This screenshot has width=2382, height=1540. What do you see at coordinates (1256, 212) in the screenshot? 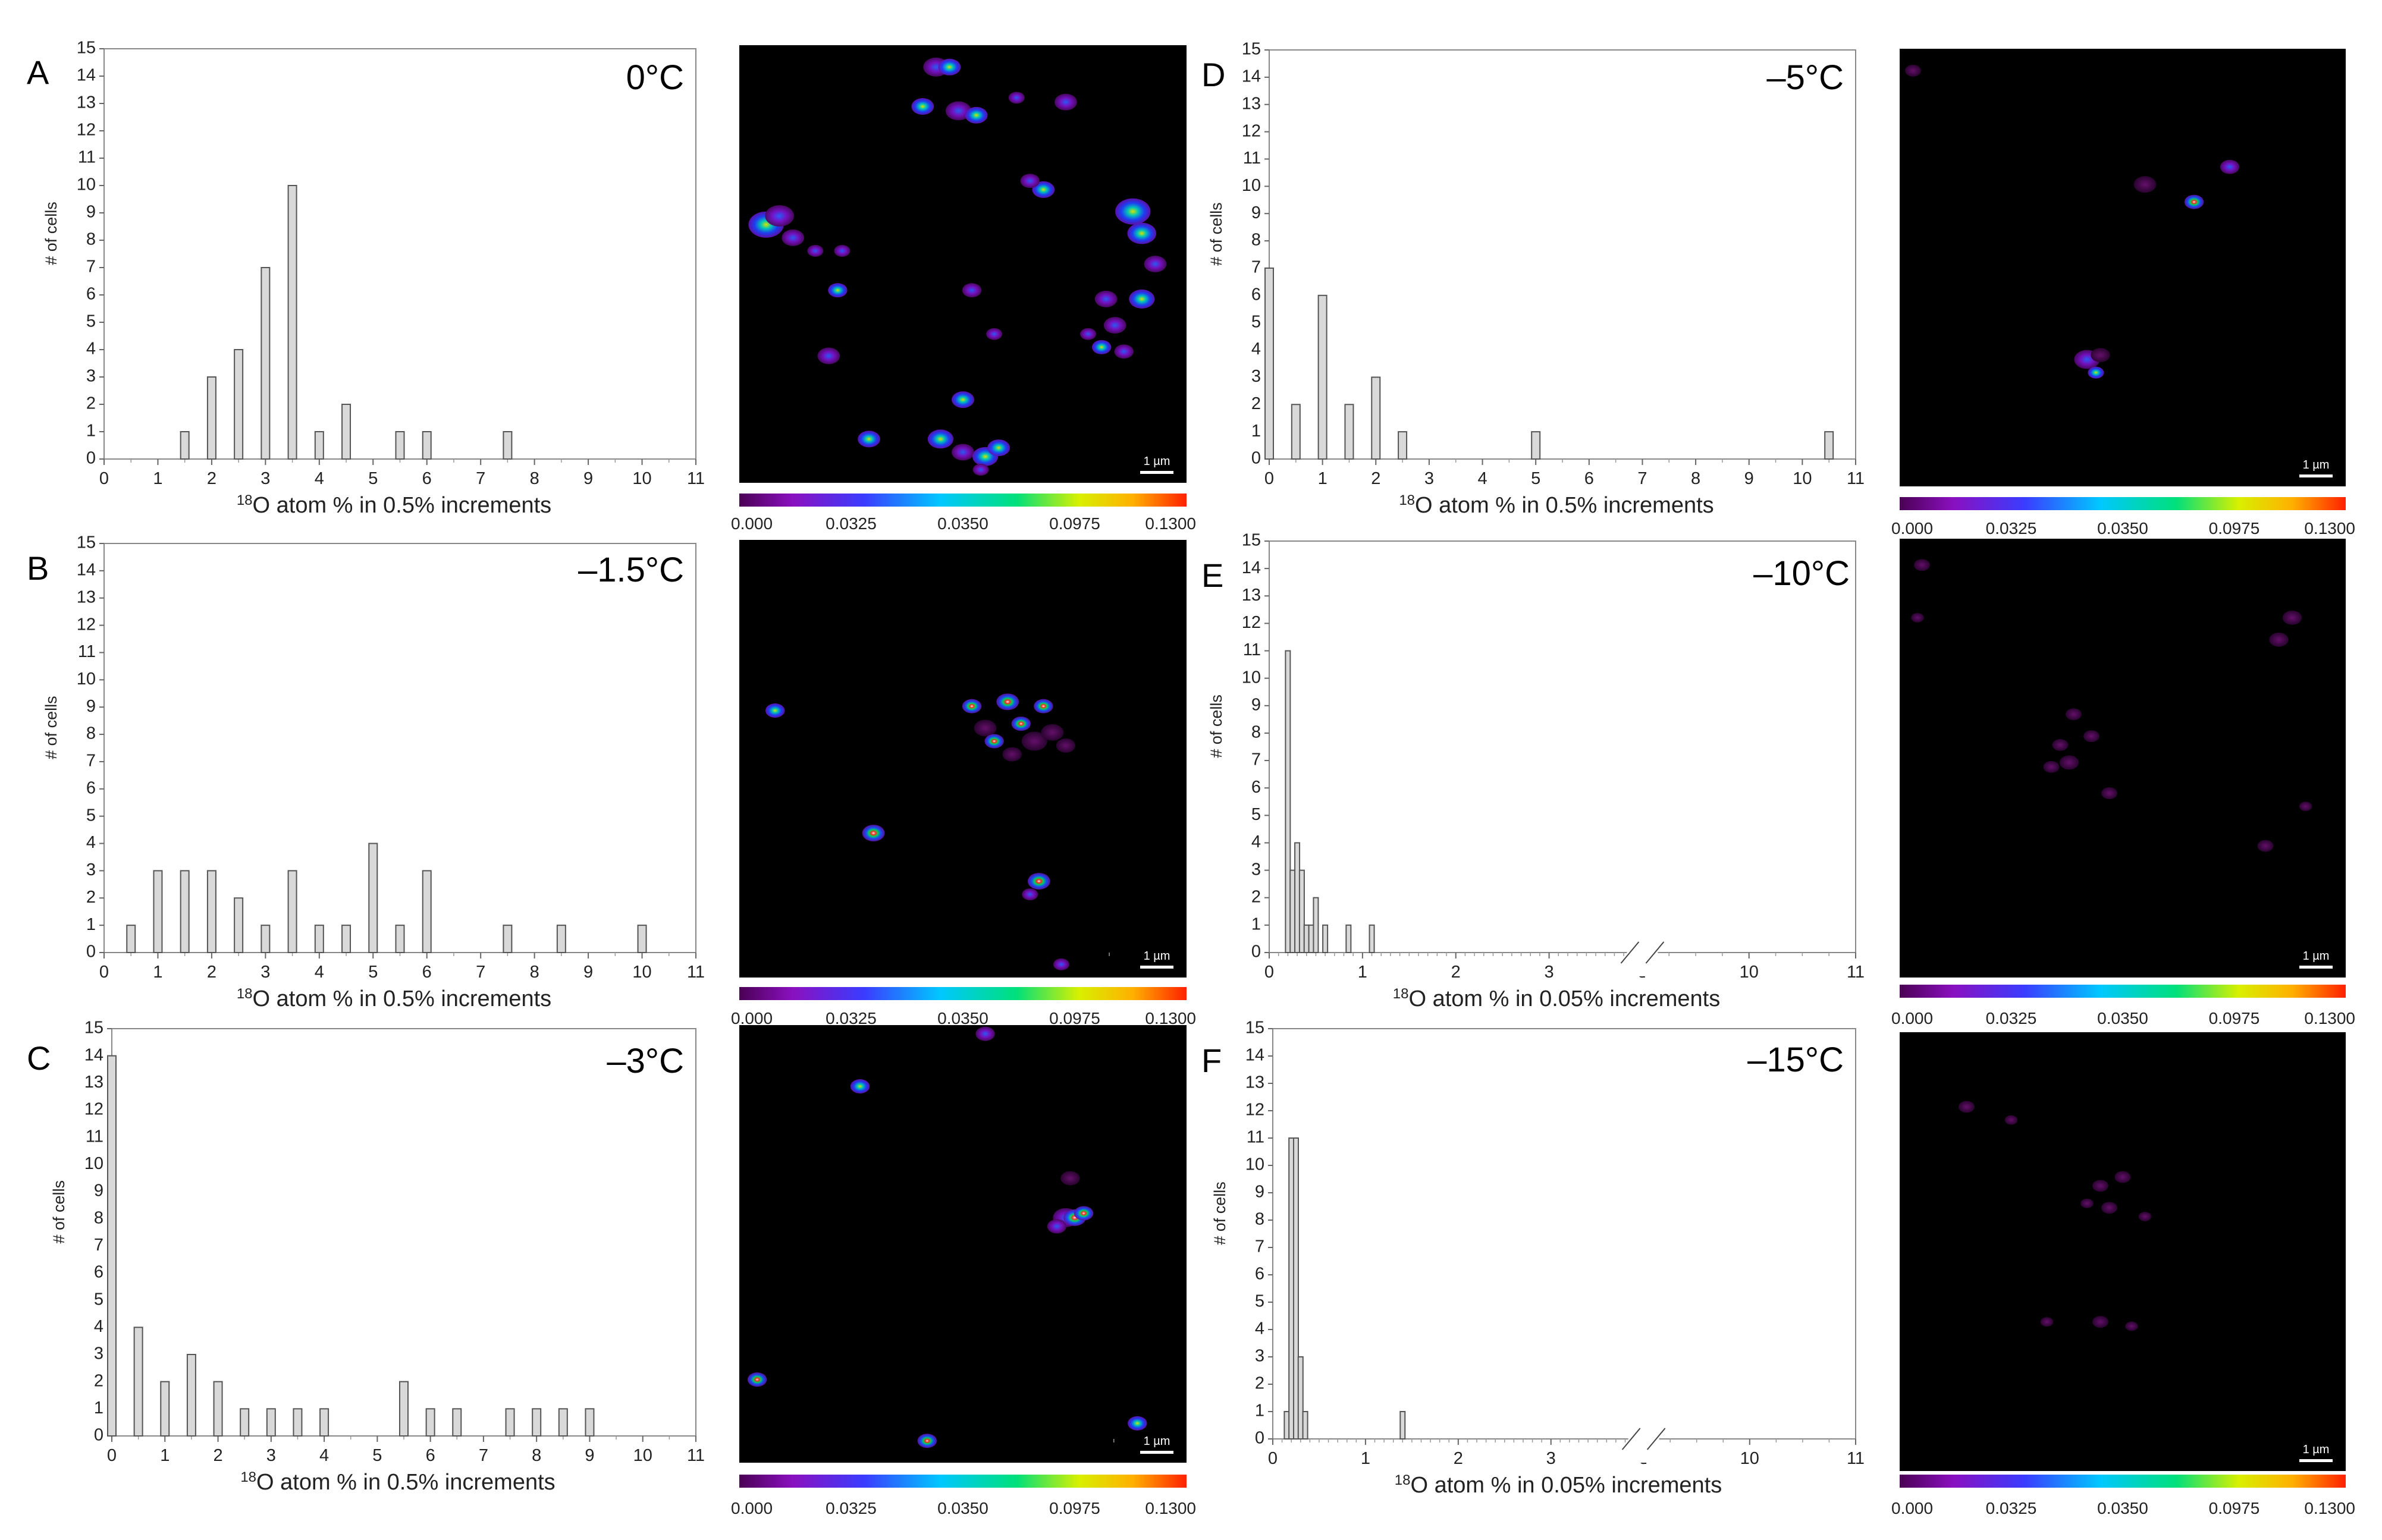
I see `y-tick-label: 9` at bounding box center [1256, 212].